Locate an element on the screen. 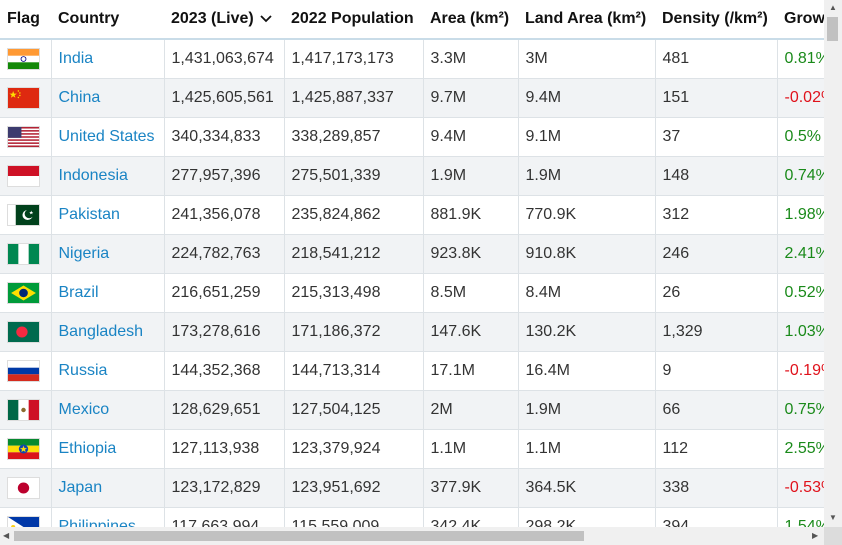 This screenshot has width=842, height=545. country-cell: Mexico is located at coordinates (108, 410).